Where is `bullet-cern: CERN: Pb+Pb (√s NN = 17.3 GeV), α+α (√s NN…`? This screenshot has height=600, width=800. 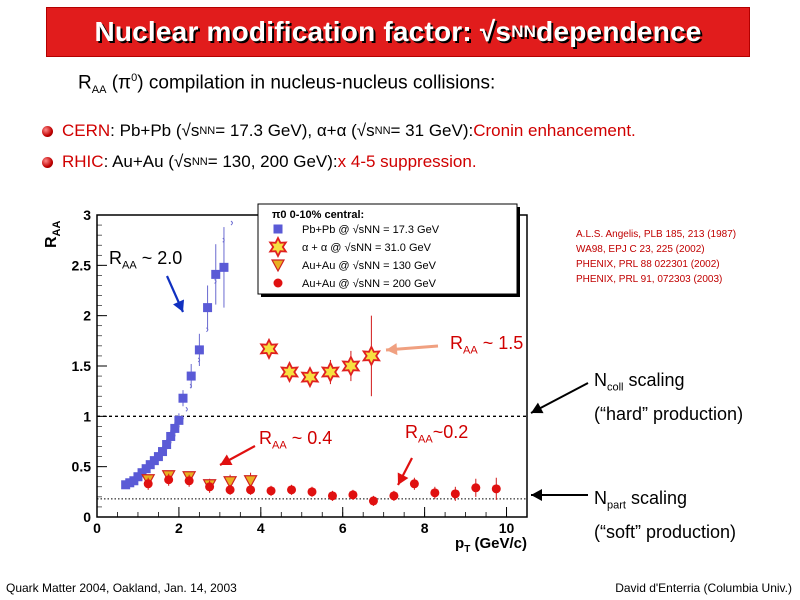
bullet-cern: CERN: Pb+Pb (√s NN = 17.3 GeV), α+α (√s NN… is located at coordinates (339, 131).